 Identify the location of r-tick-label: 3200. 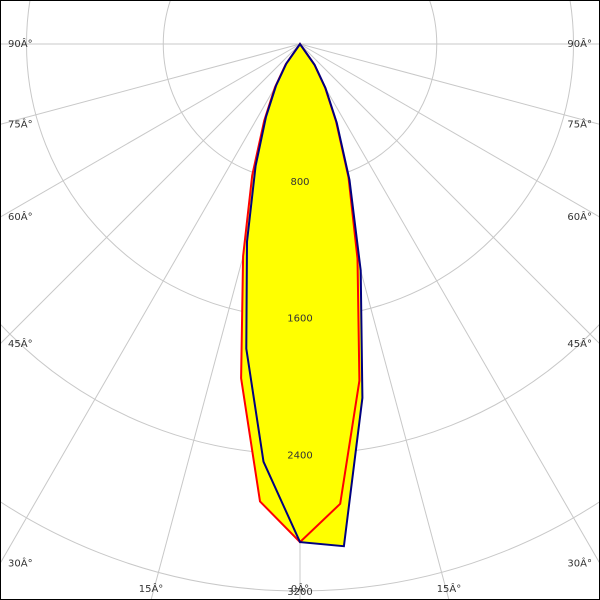
(299, 592).